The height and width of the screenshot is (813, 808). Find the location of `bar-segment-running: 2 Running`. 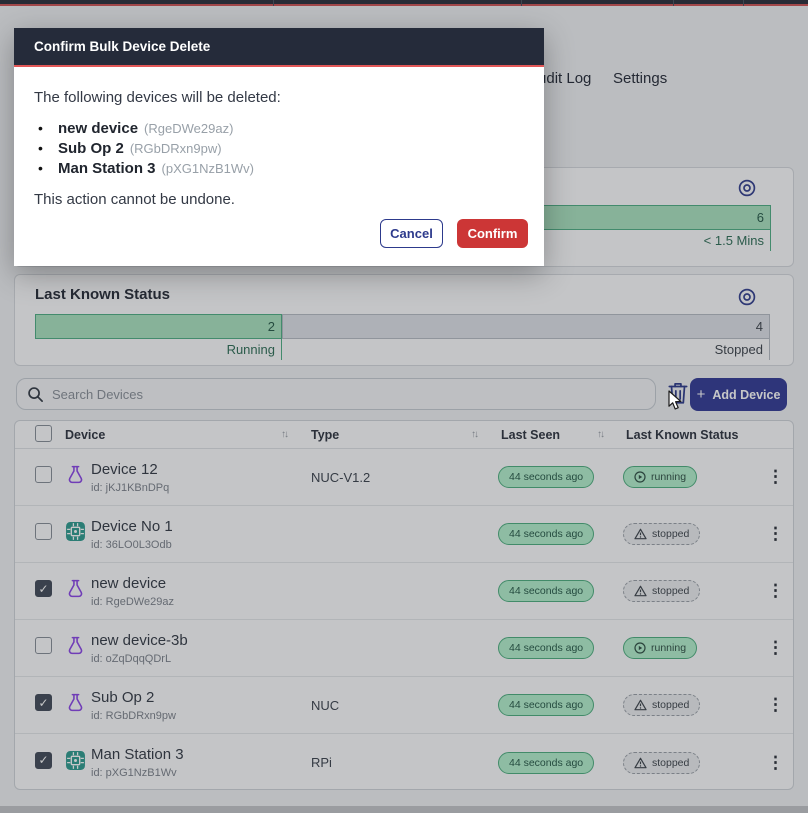

bar-segment-running: 2 Running is located at coordinates (158, 337).